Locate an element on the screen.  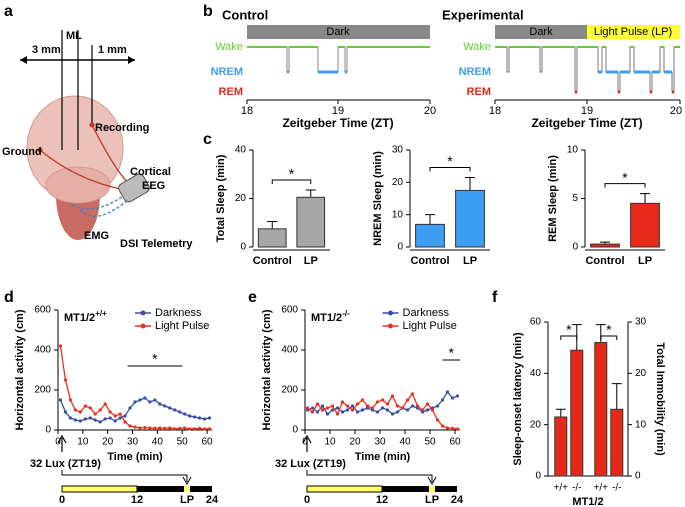
x-tick-label: -/- is located at coordinates (616, 488).